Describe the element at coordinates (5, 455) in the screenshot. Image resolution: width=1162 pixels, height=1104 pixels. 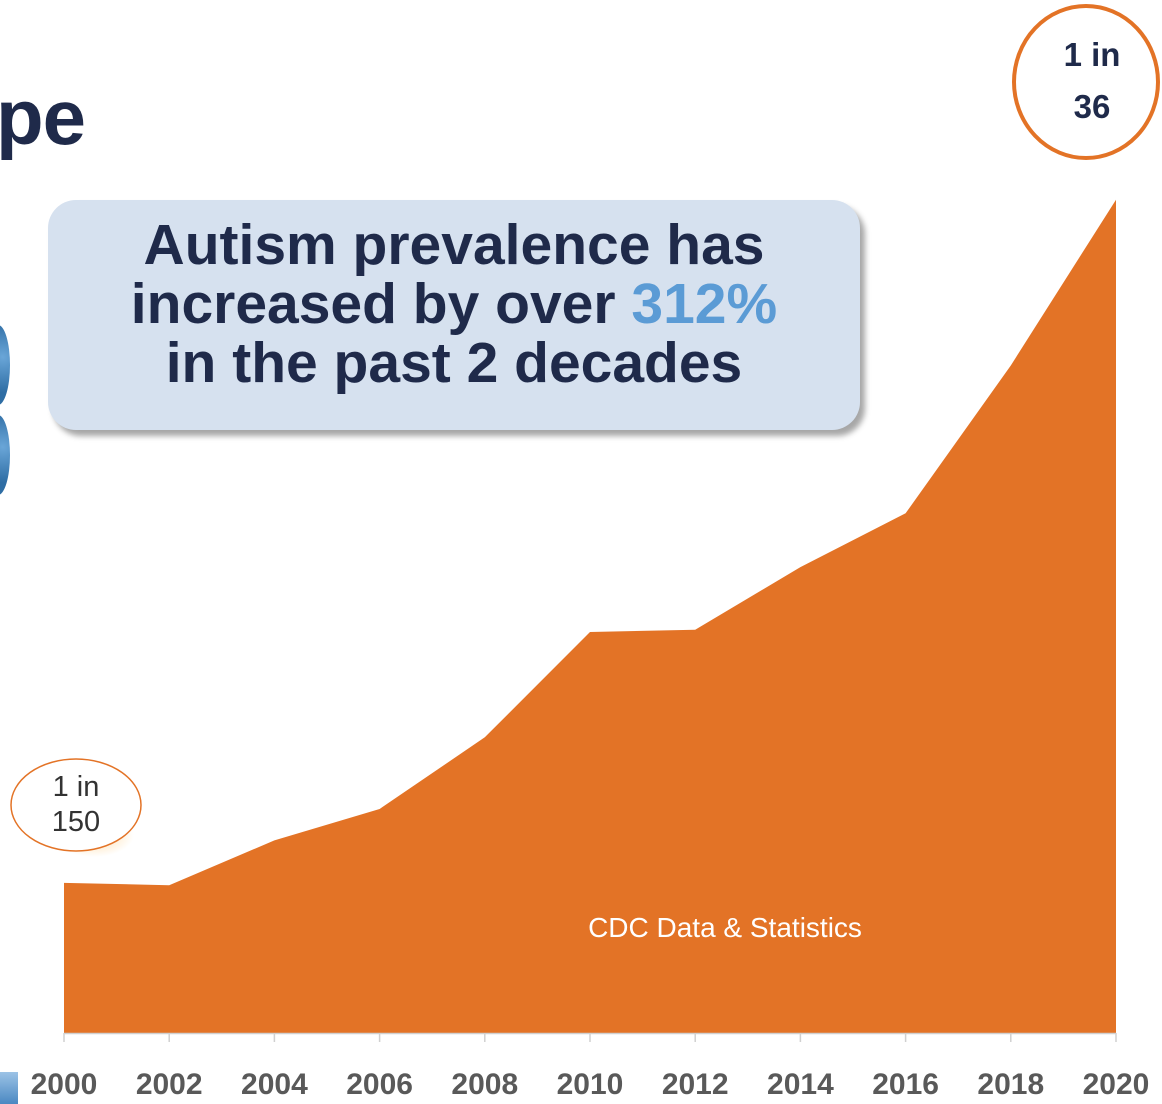
I see `decorative-globe-bottom` at that location.